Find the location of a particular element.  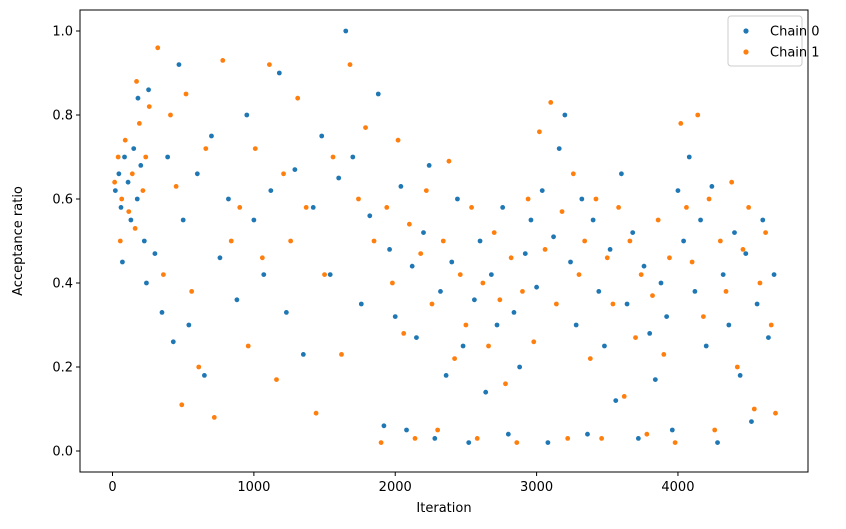

y-tick-label: 0.8 is located at coordinates (62, 116).